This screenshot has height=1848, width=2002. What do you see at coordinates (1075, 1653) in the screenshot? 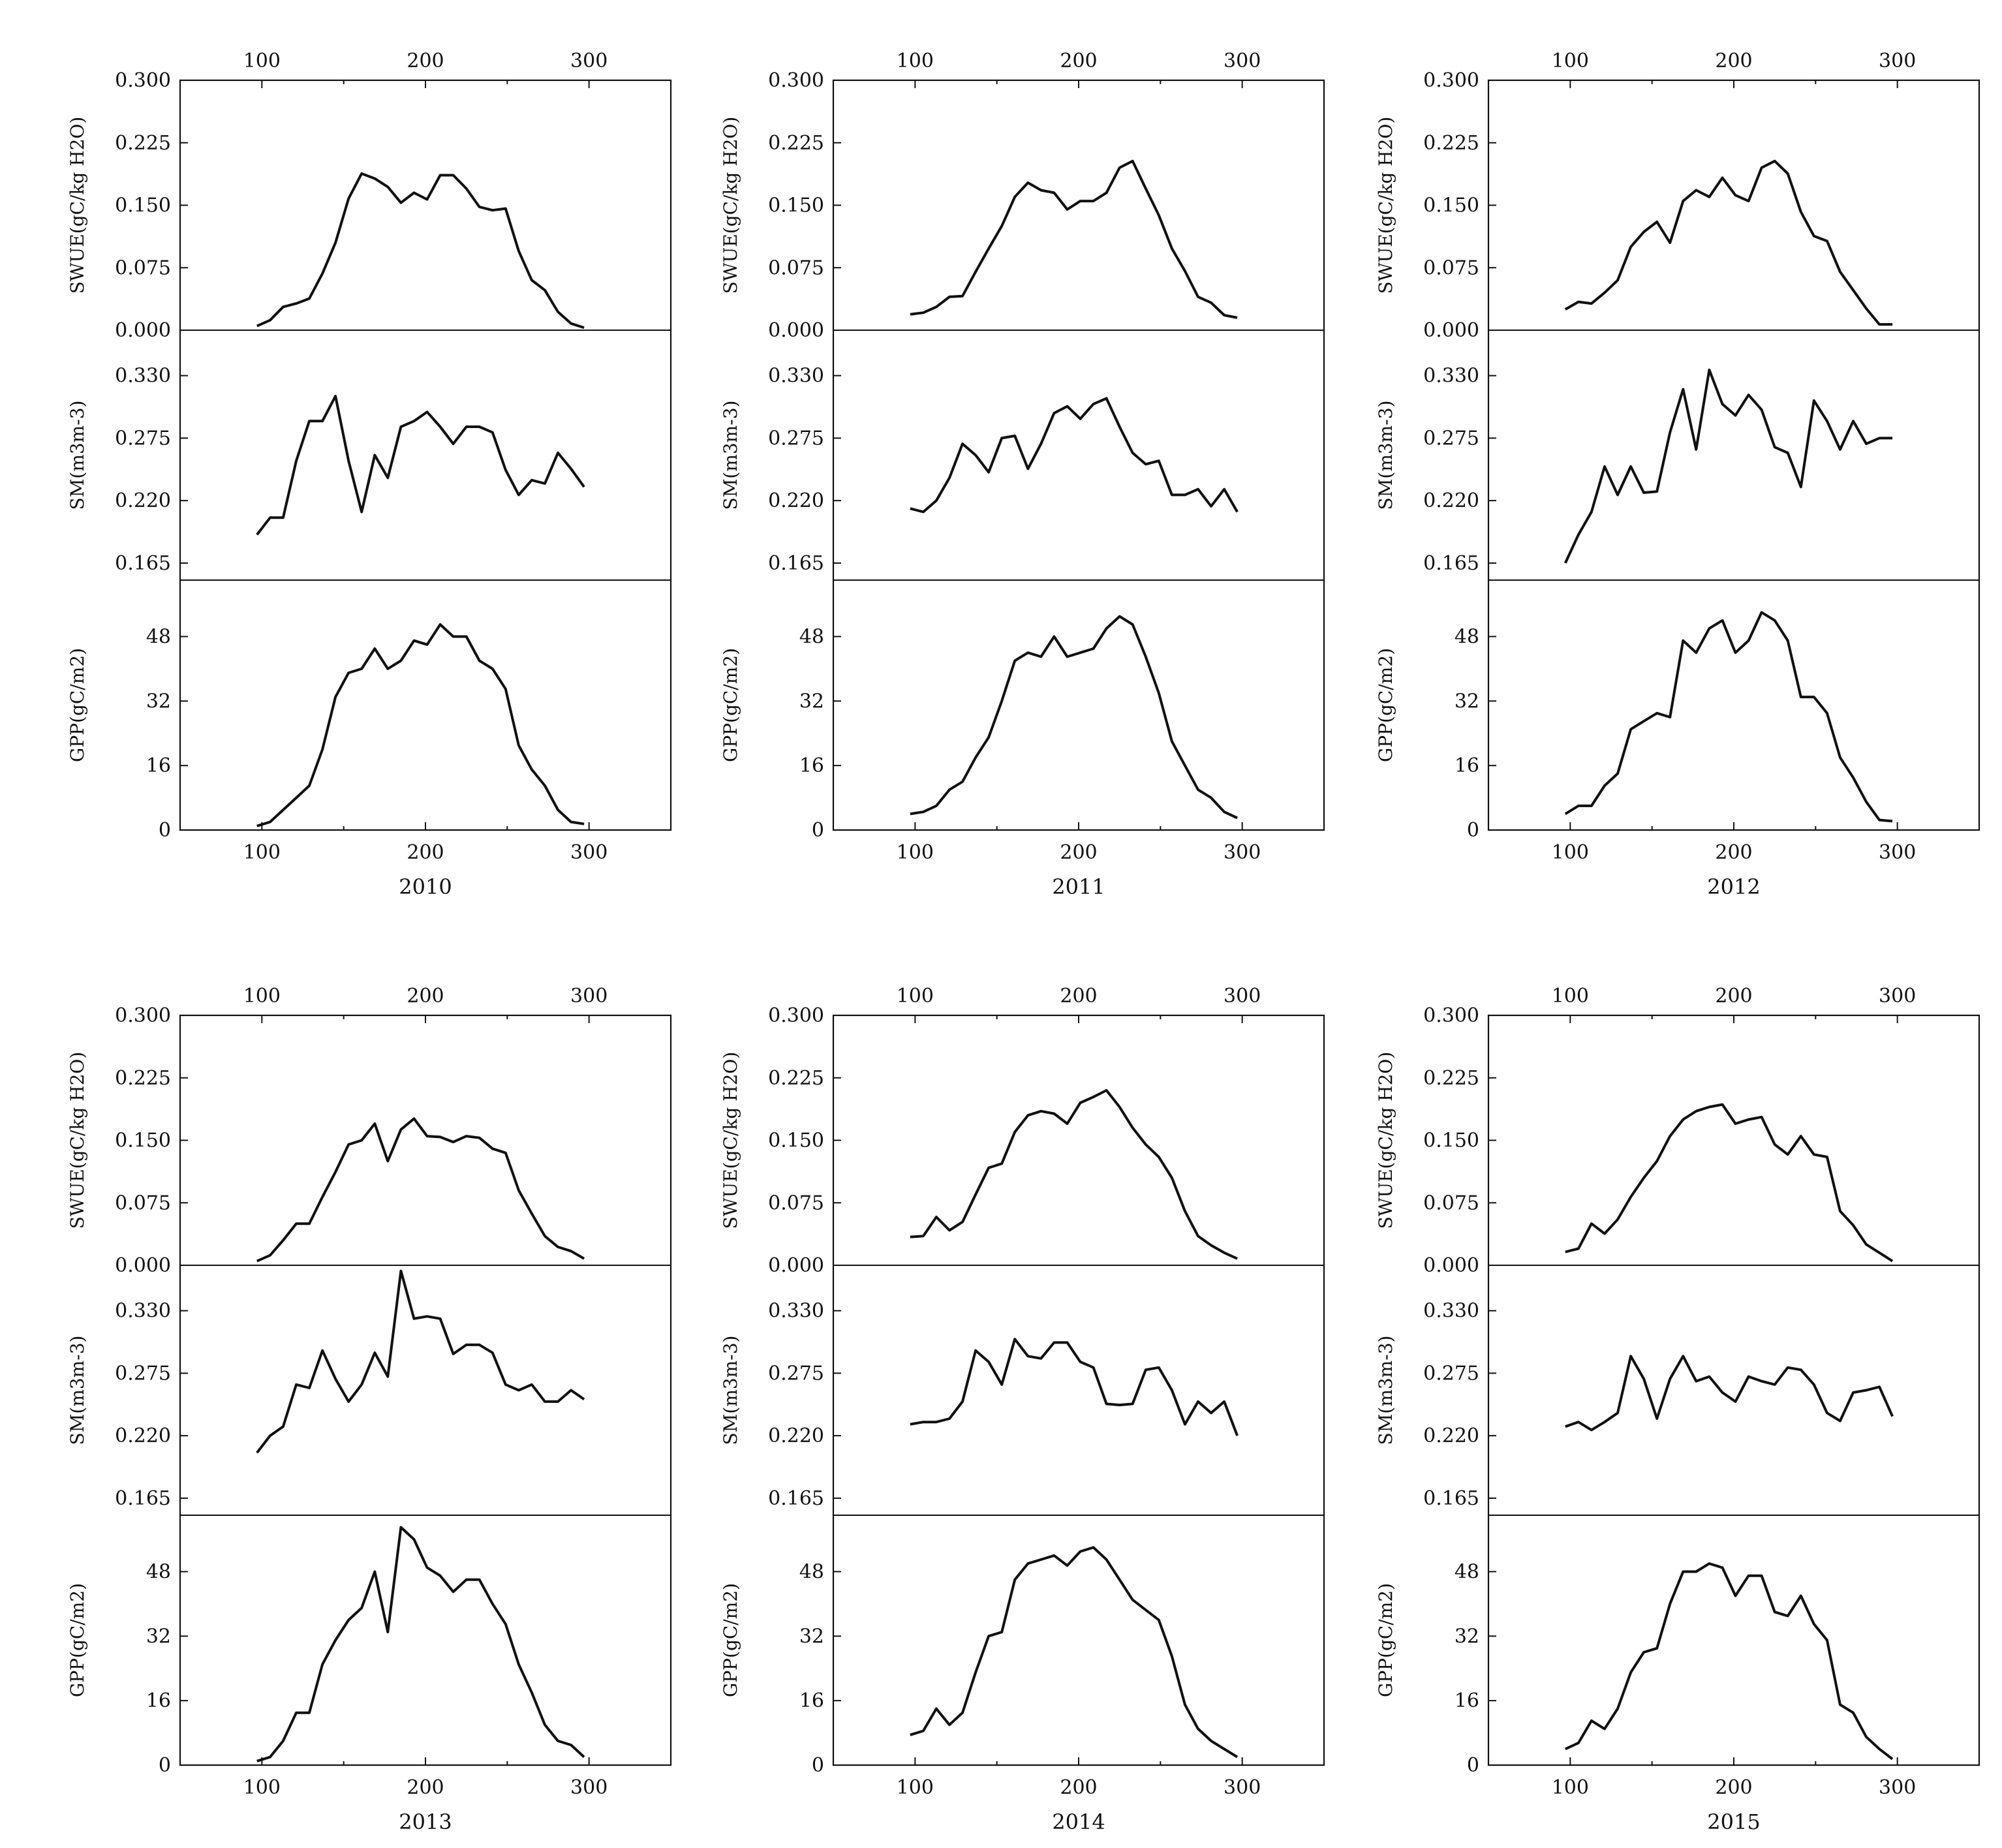
I see `series-gpp-2014` at bounding box center [1075, 1653].